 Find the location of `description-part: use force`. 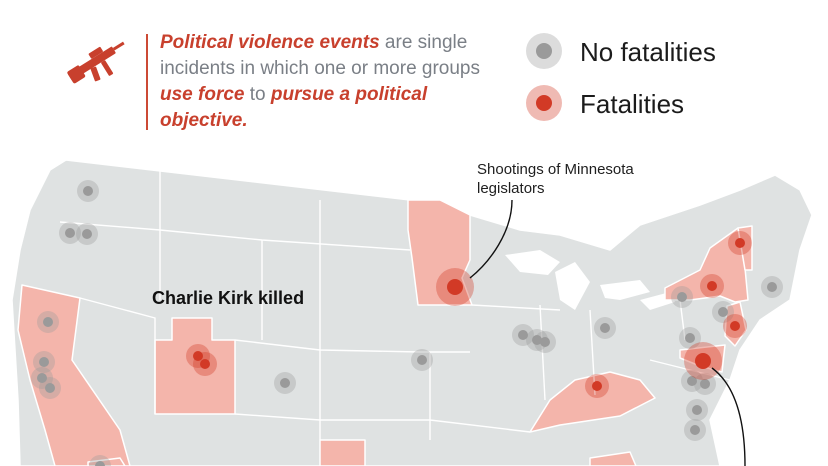

description-part: use force is located at coordinates (202, 94).